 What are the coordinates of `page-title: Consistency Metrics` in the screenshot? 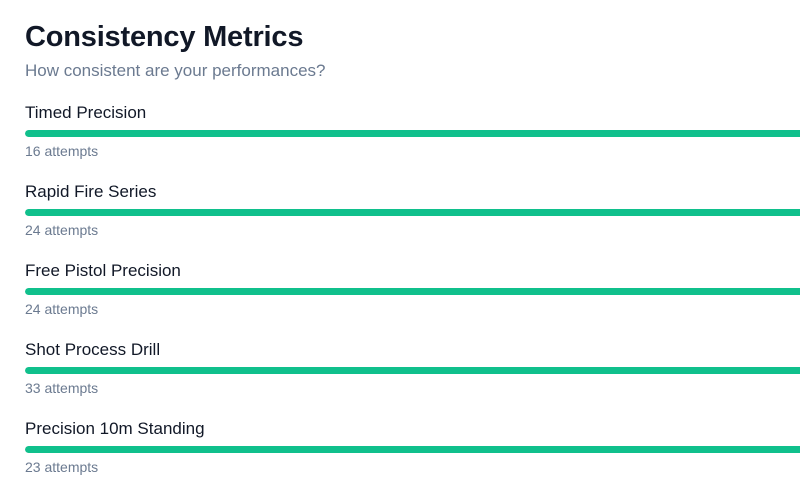 It's located at (164, 37).